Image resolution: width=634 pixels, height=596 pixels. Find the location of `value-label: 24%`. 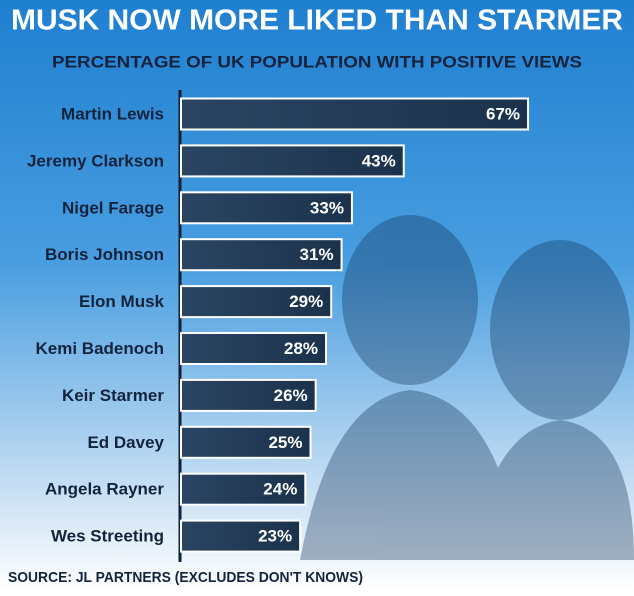

value-label: 24% is located at coordinates (280, 489).